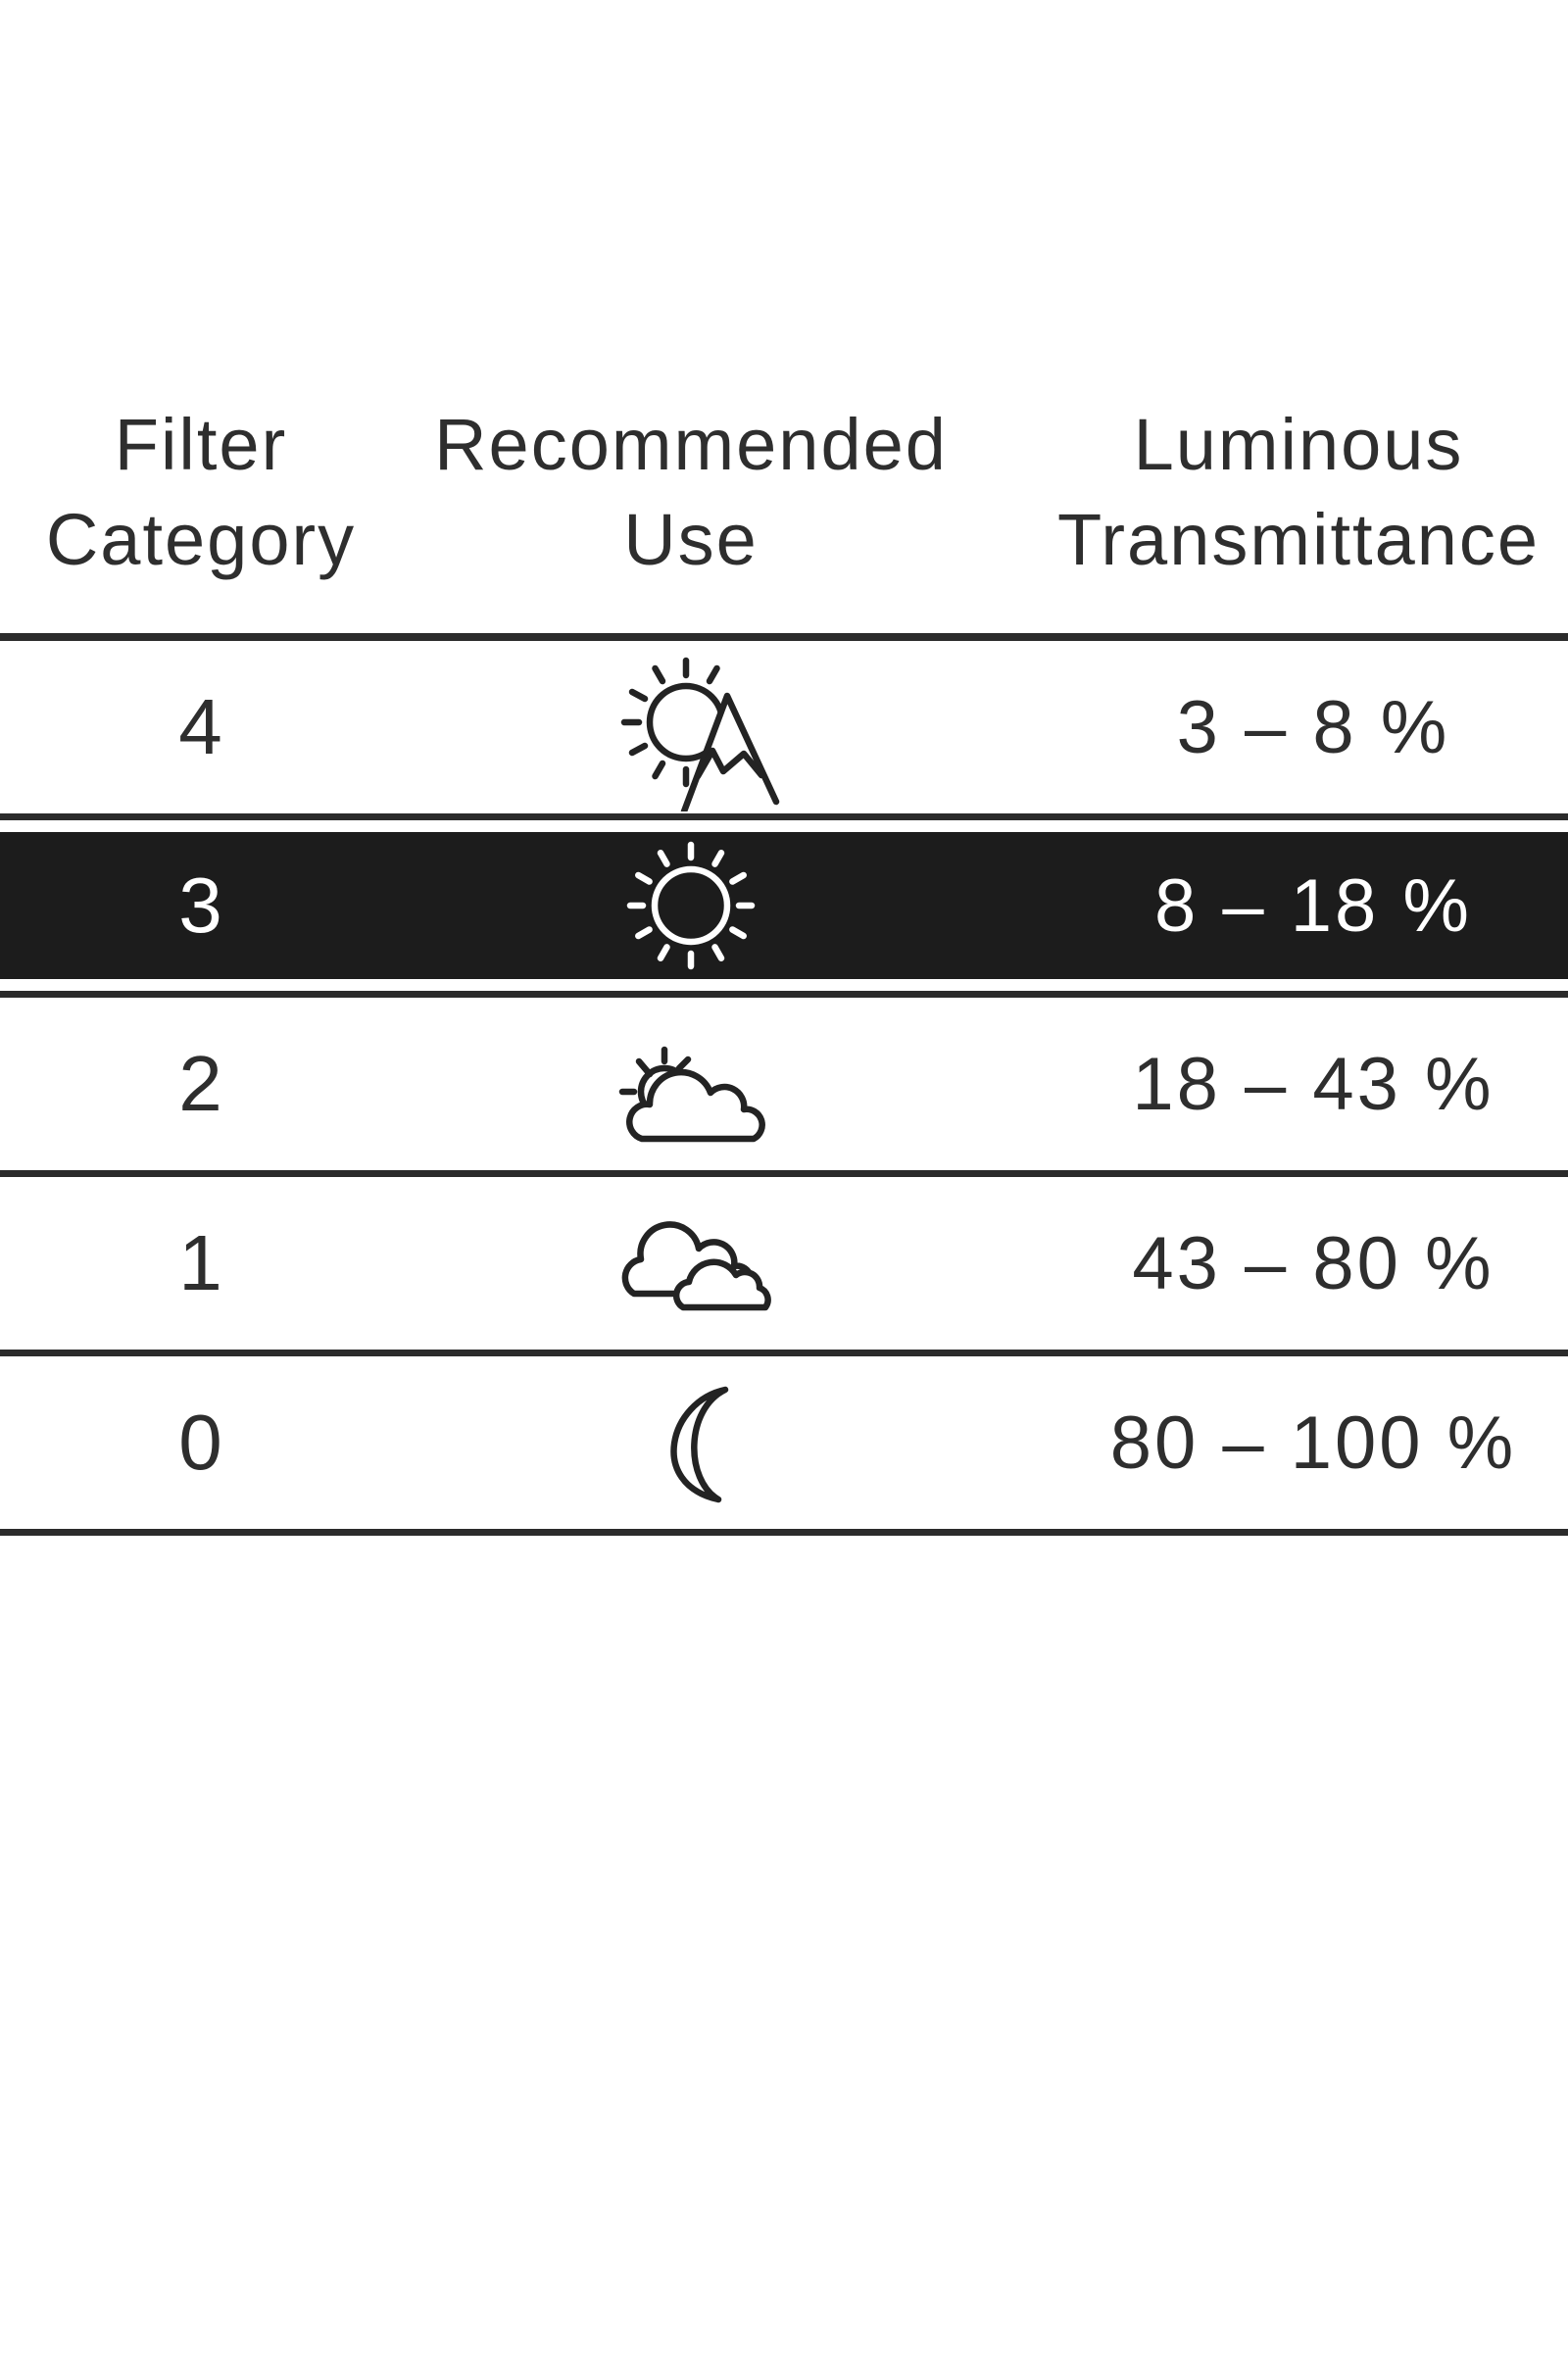 The width and height of the screenshot is (1568, 2357). What do you see at coordinates (1313, 1442) in the screenshot?
I see `transmittance-value: 80 – 100 %` at bounding box center [1313, 1442].